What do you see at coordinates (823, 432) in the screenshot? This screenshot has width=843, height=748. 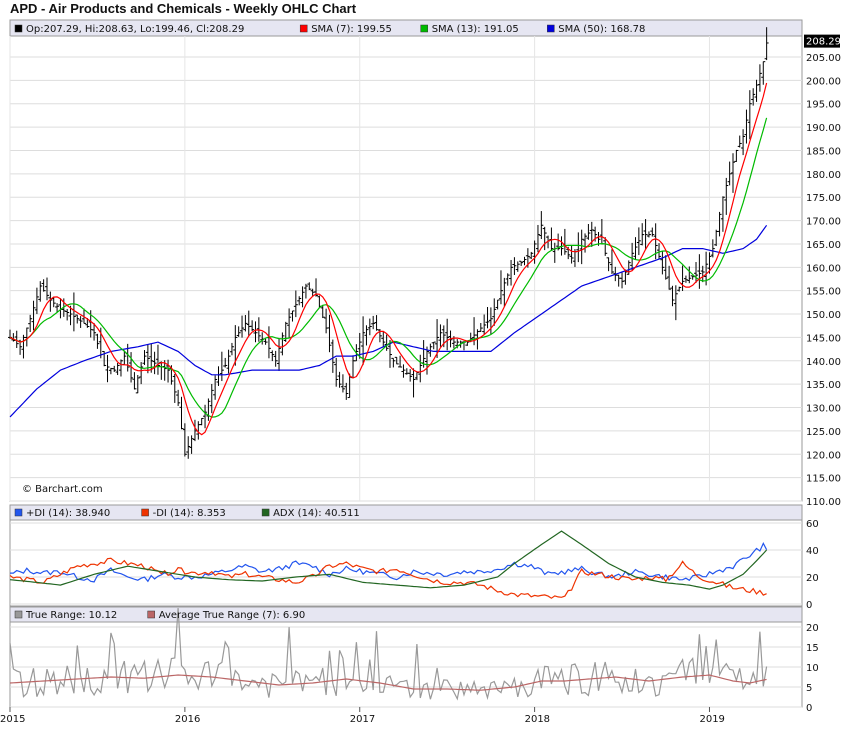 I see `price-tick-label: 125.00` at bounding box center [823, 432].